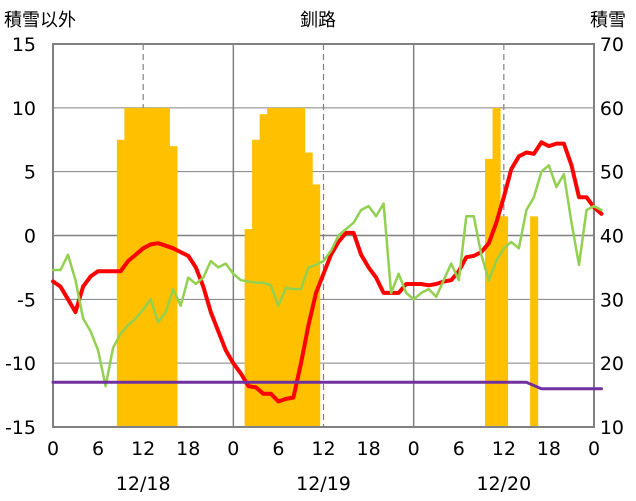  What do you see at coordinates (612, 45) in the screenshot?
I see `right-tick-label: 70` at bounding box center [612, 45].